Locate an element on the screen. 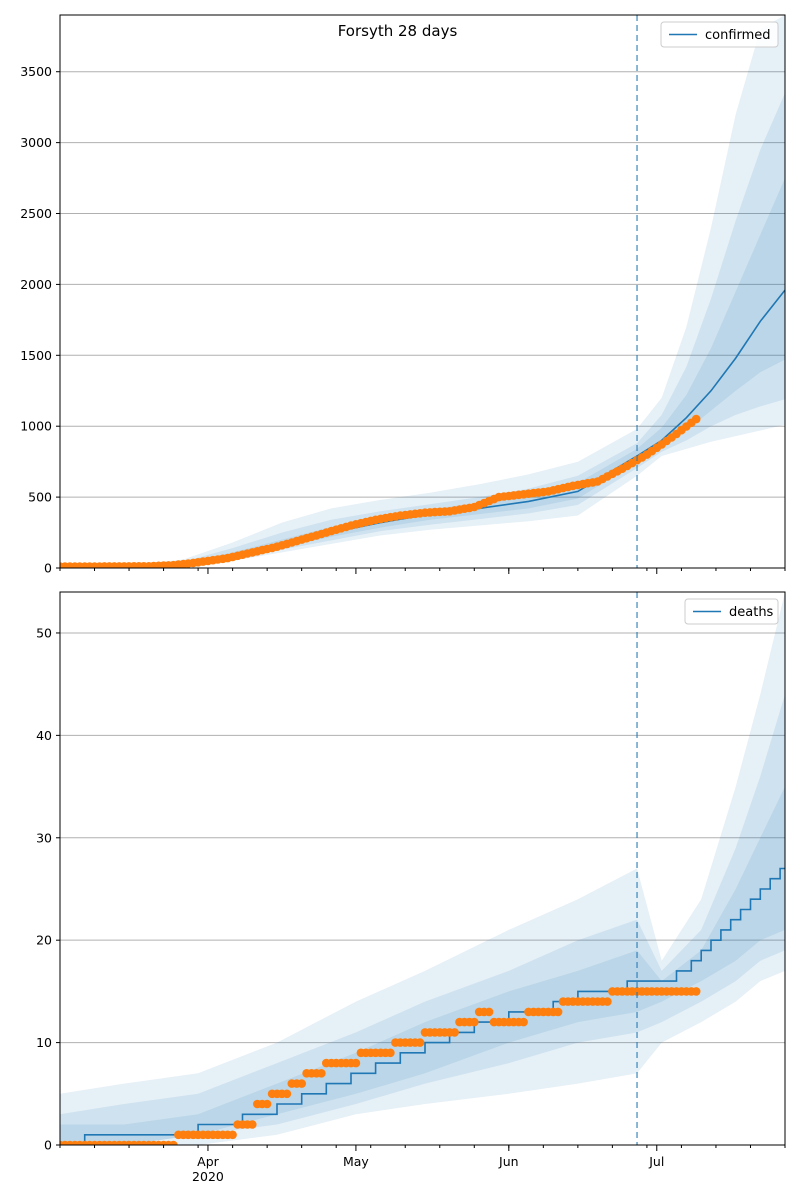 The height and width of the screenshot is (1200, 800). chart-title: Forsyth 28 days is located at coordinates (398, 31).